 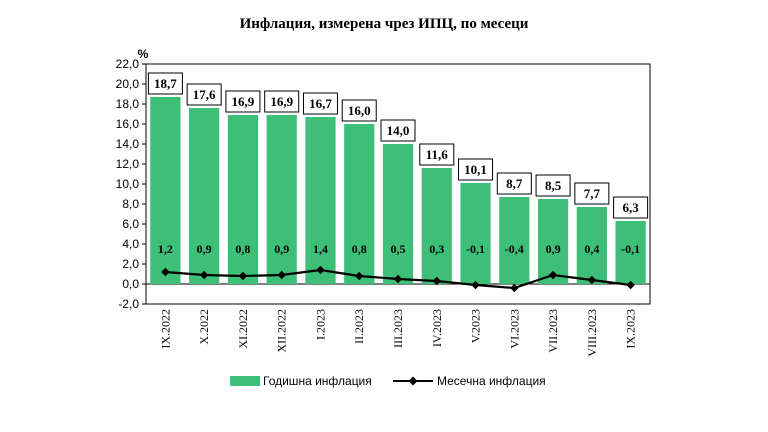 What do you see at coordinates (165, 329) in the screenshot?
I see `x-tick-label: IX.2022` at bounding box center [165, 329].